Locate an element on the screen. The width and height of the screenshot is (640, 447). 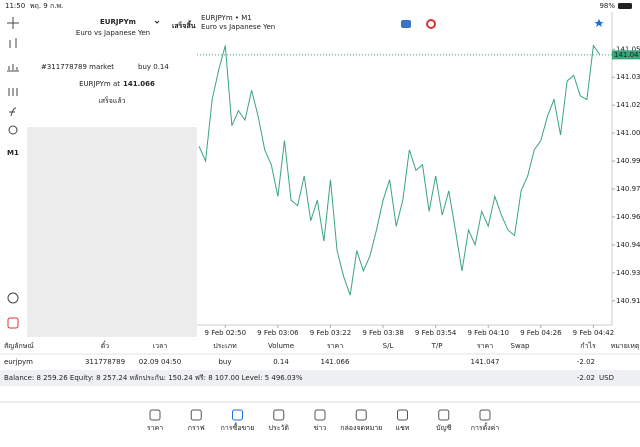
cell-ticket: 311778789 is located at coordinates (105, 362).